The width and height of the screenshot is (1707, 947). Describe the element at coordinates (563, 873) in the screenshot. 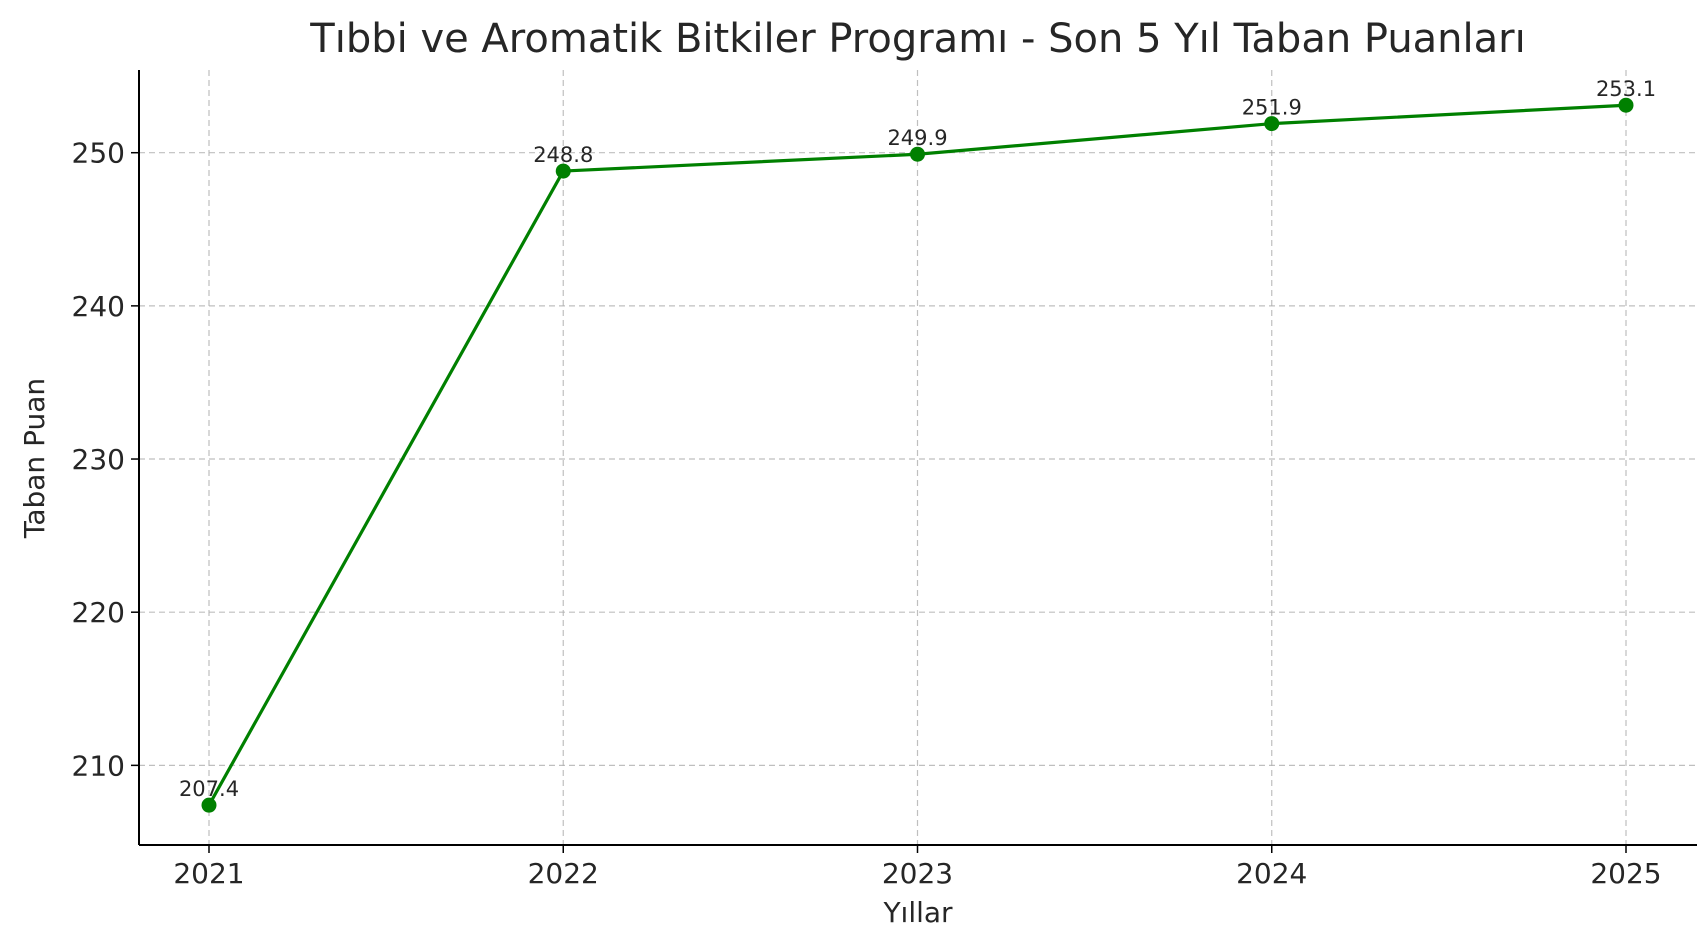

I see `x-tick-label: 2022` at that location.